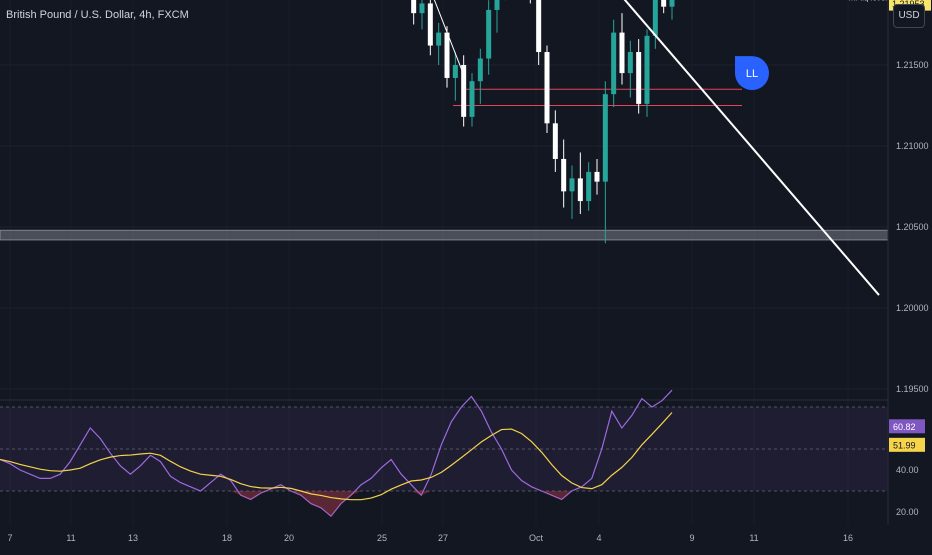 The width and height of the screenshot is (932, 555). I want to click on time-tick-label: 27, so click(443, 538).